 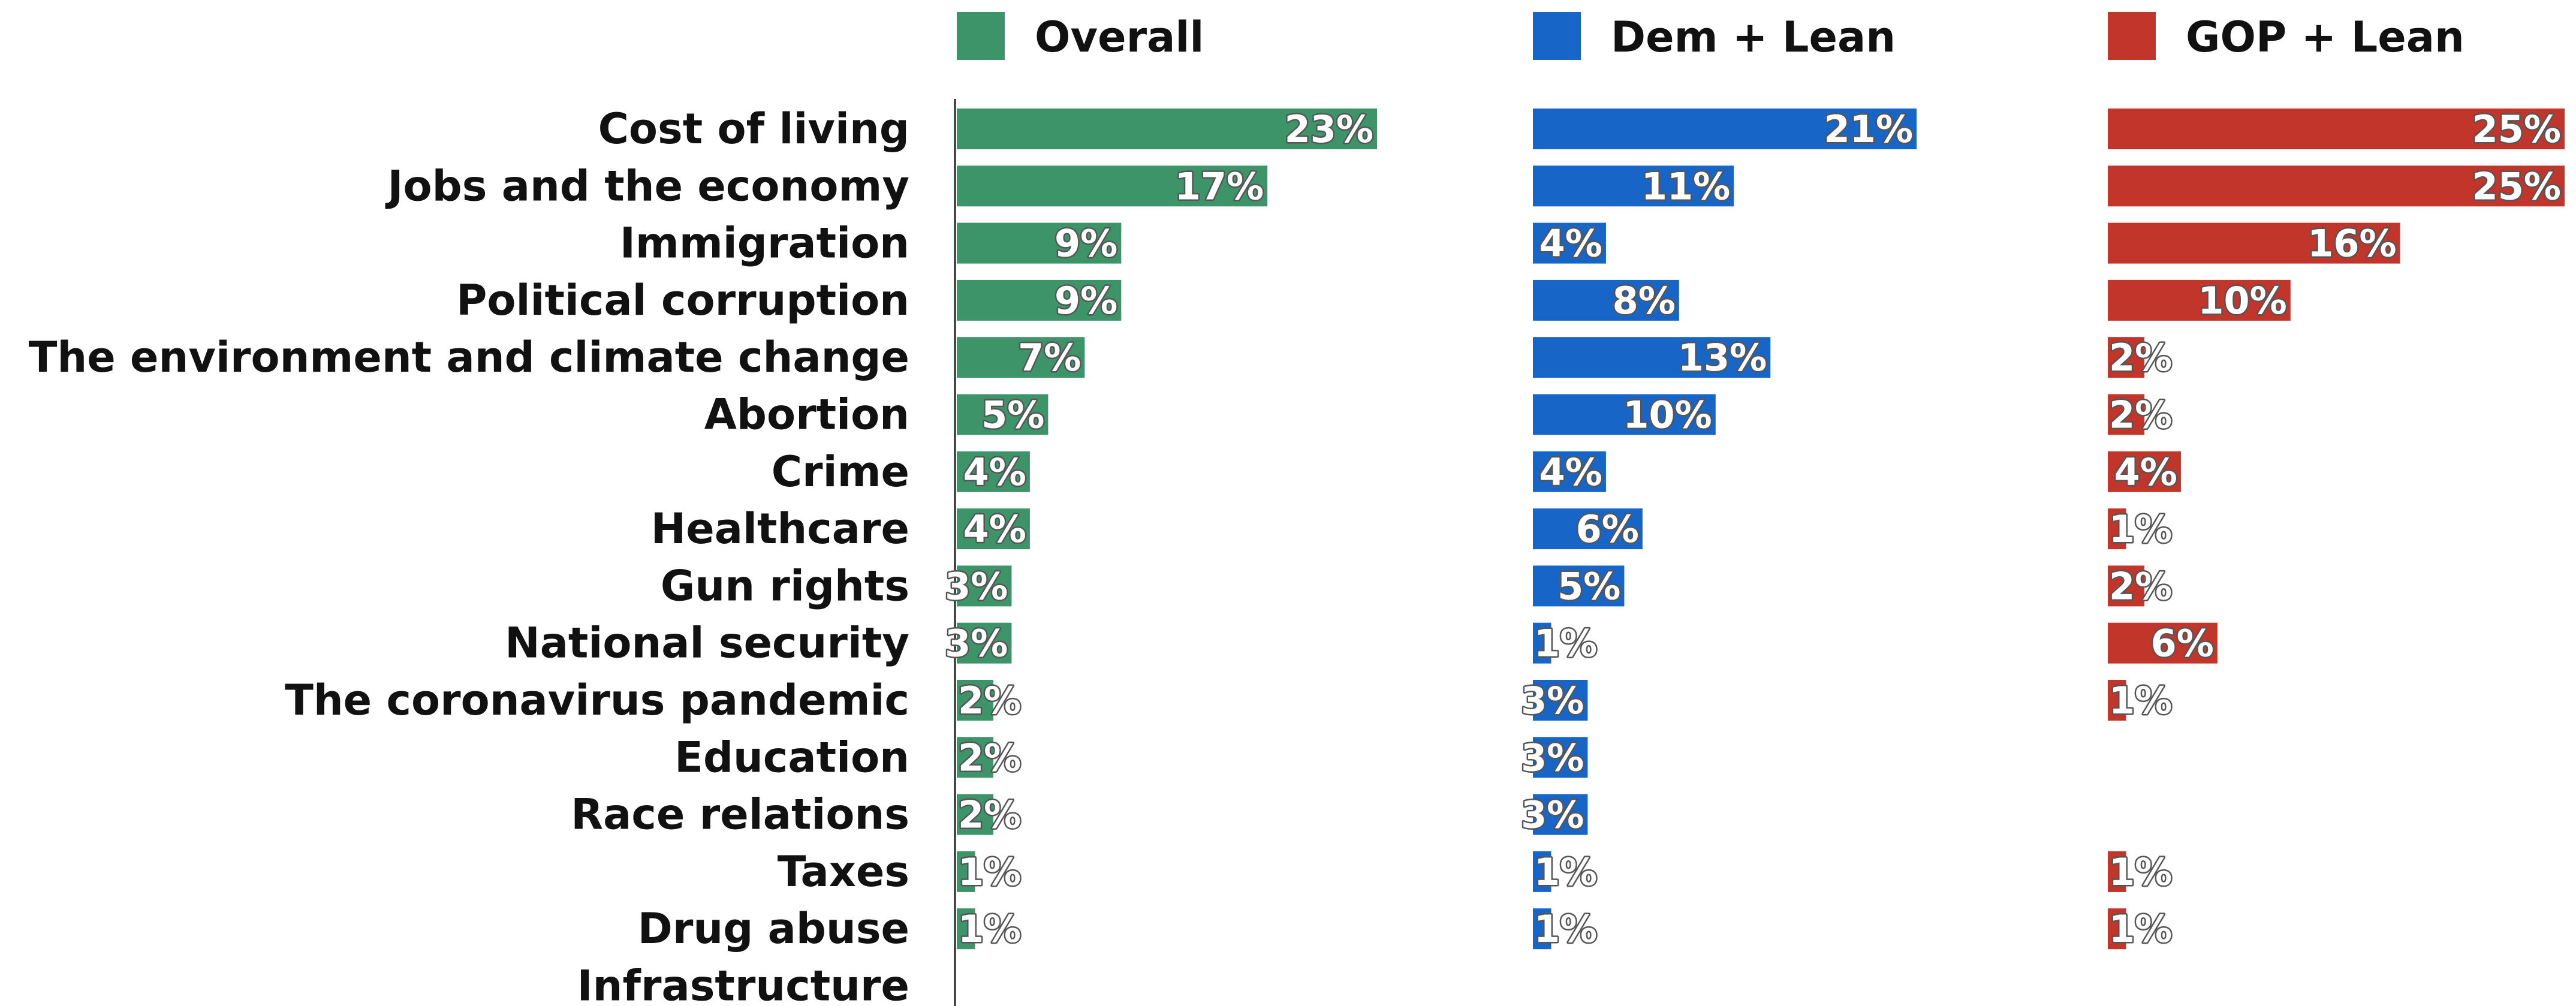 I want to click on value-label-overall-drug-abuse: 1%, so click(x=990, y=929).